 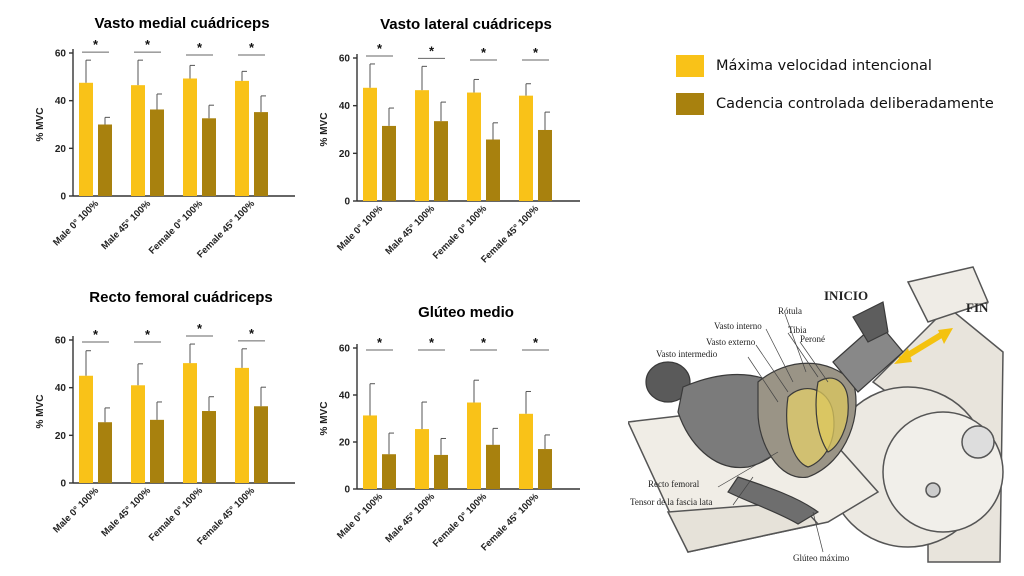 What do you see at coordinates (466, 24) in the screenshot?
I see `chart-title: Vasto lateral cuádriceps` at bounding box center [466, 24].